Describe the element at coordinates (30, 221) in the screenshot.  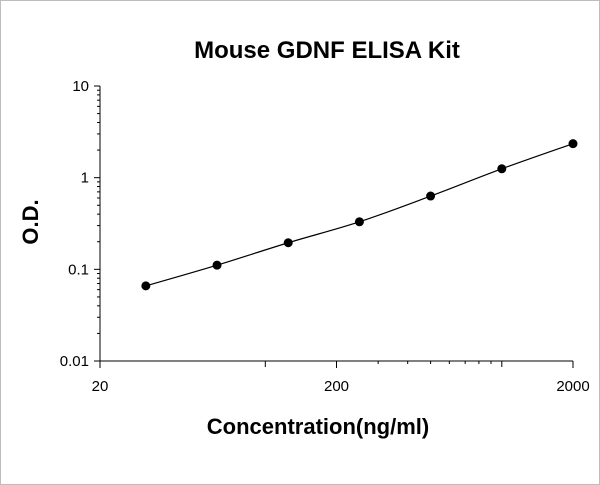
I see `y-axis-label: O.D.` at that location.